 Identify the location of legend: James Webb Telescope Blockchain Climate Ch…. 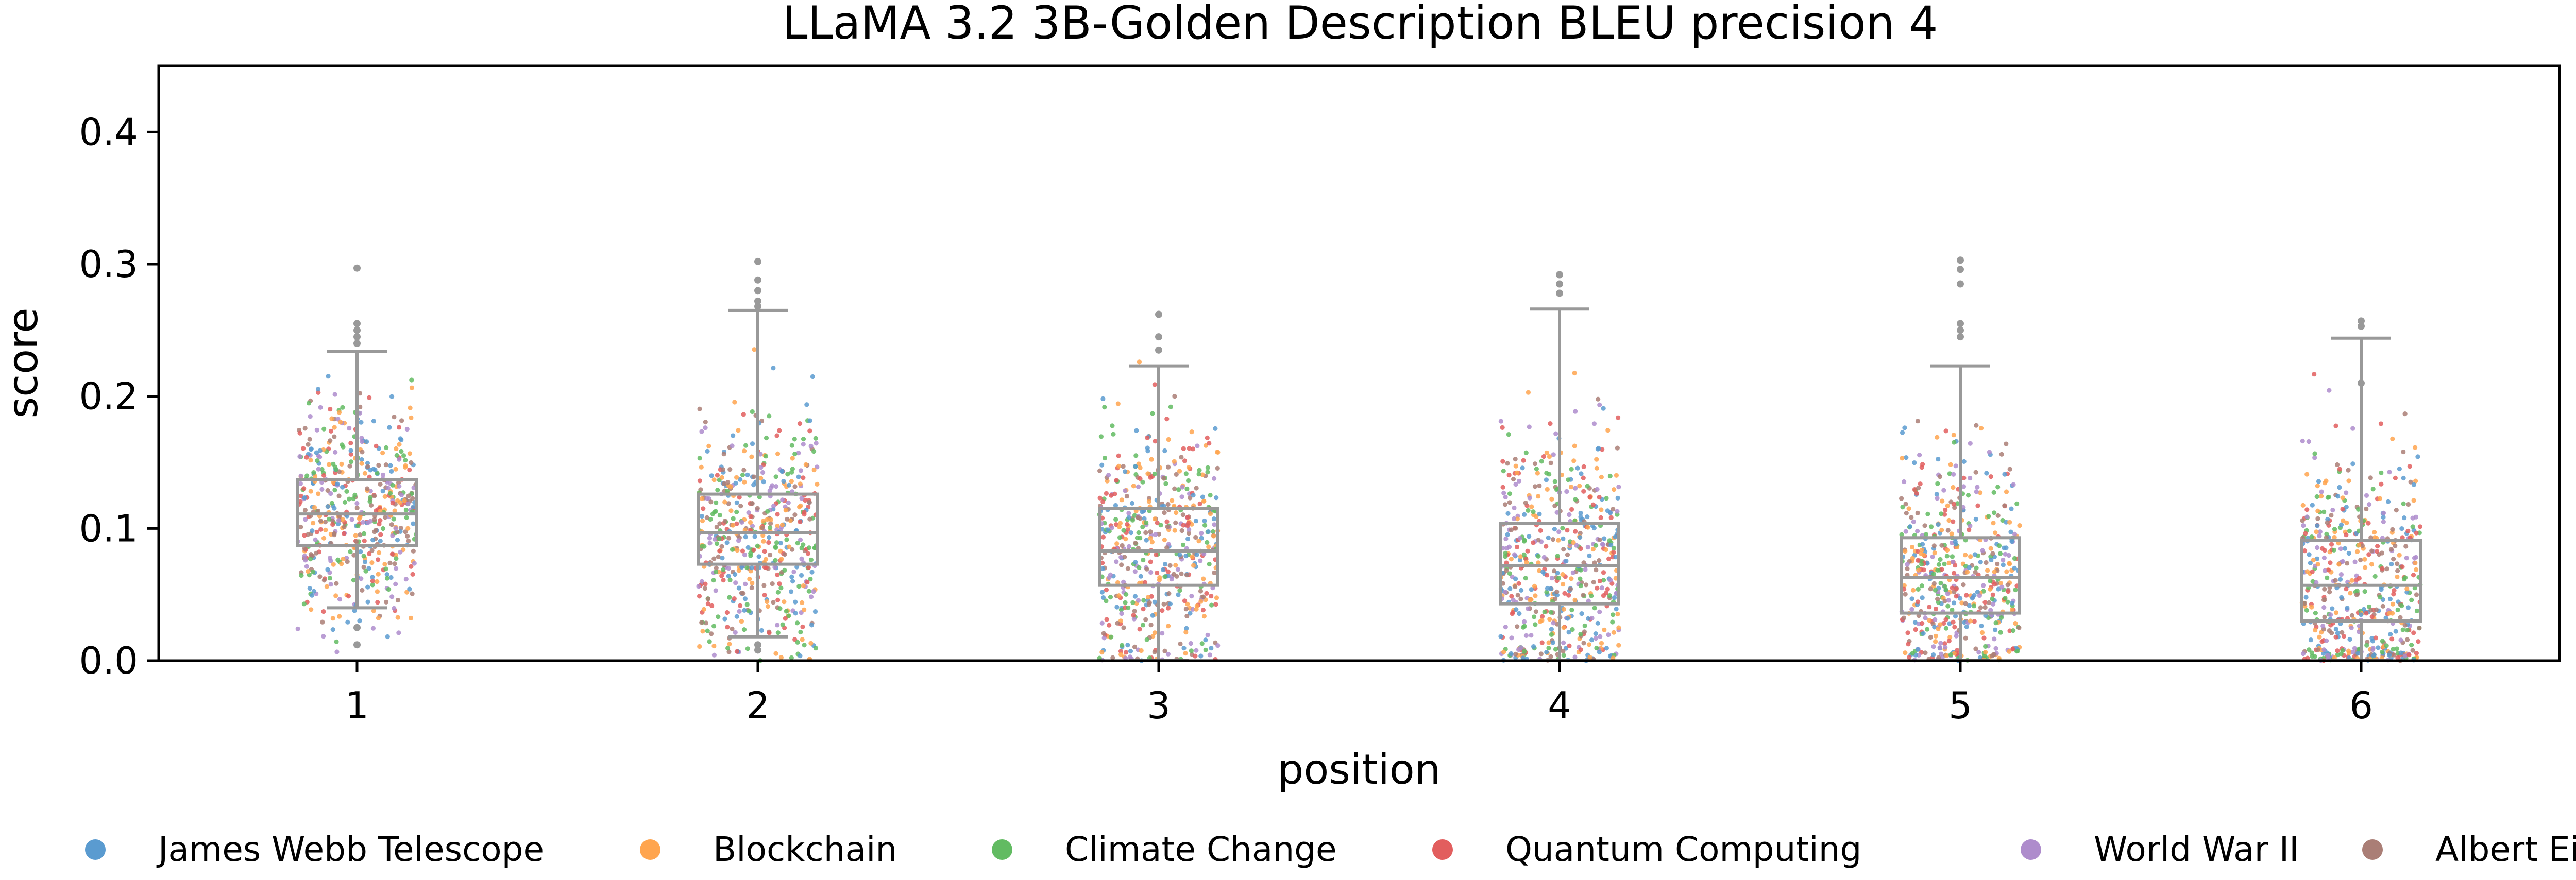
(1330, 850).